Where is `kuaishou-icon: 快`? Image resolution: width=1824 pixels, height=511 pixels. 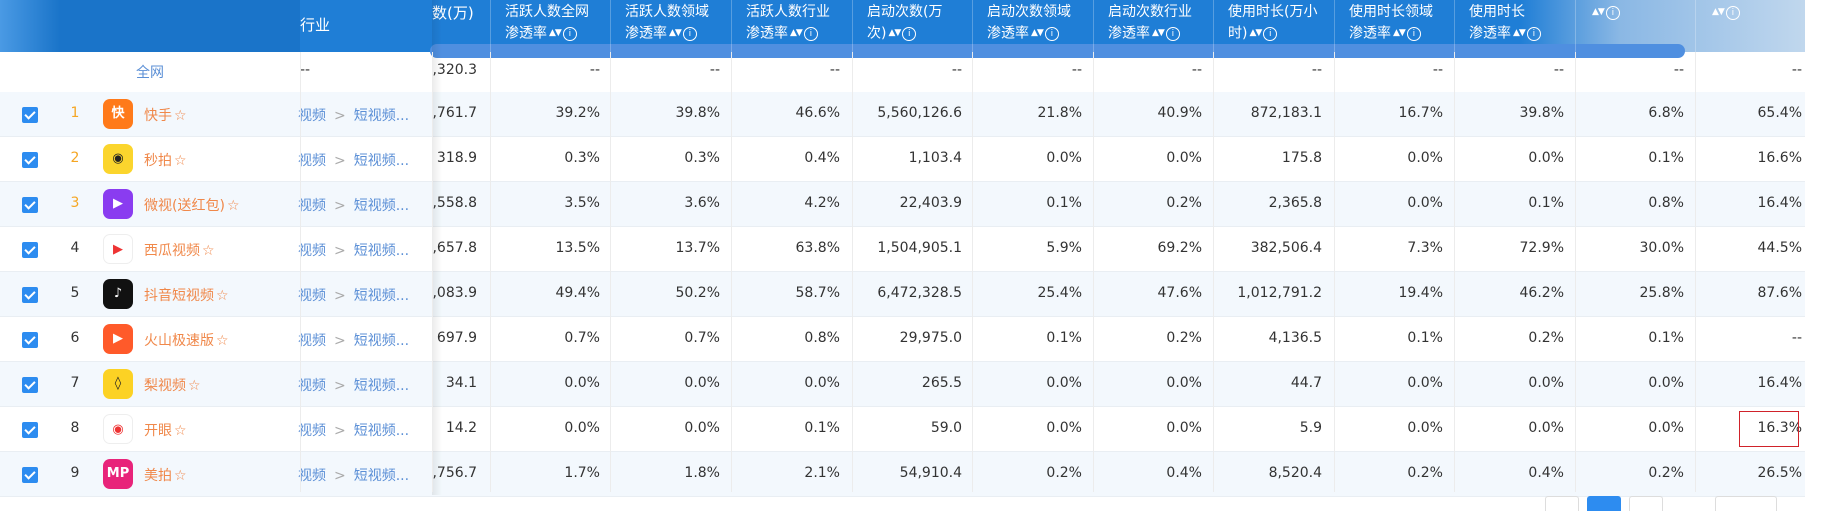
kuaishou-icon: 快 is located at coordinates (118, 114).